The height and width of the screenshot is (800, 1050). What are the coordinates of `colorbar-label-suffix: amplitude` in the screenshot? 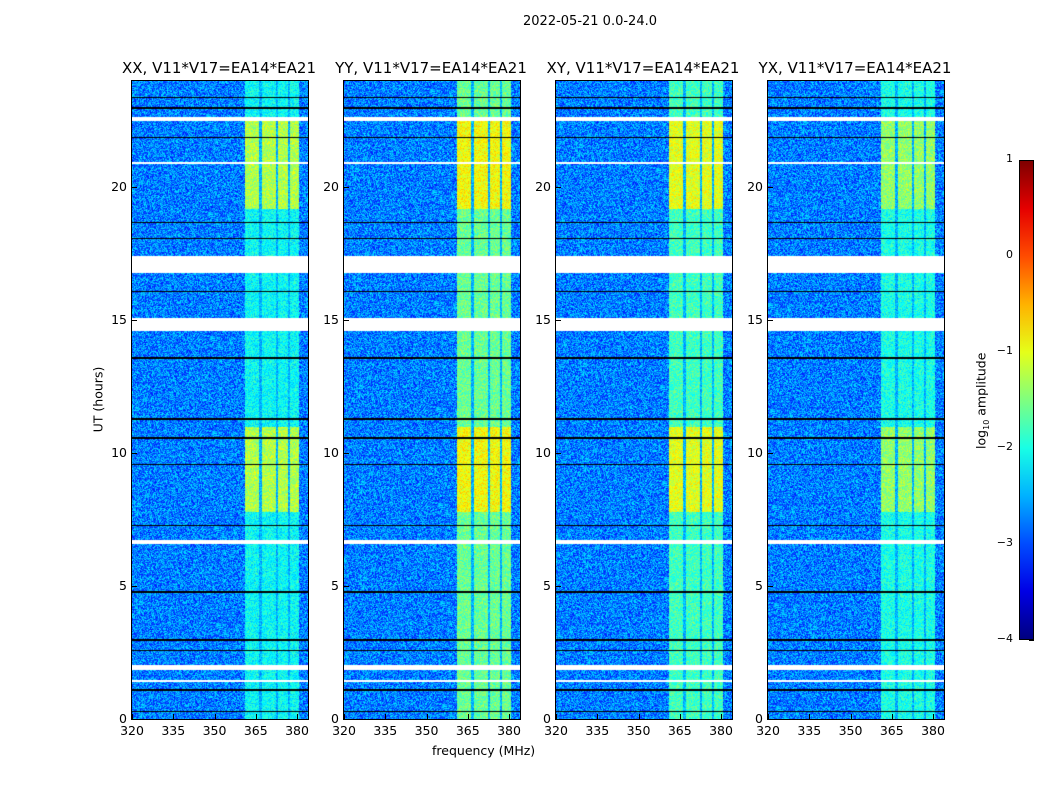 It's located at (981, 386).